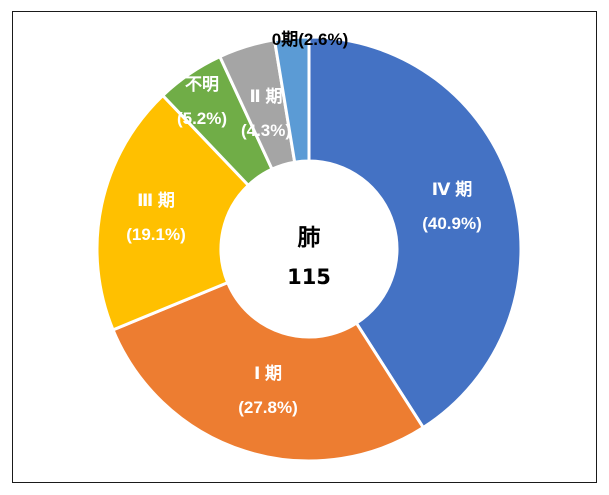 The width and height of the screenshot is (609, 495). Describe the element at coordinates (452, 189) in the screenshot. I see `slice-0-label: Ⅳ 期` at that location.